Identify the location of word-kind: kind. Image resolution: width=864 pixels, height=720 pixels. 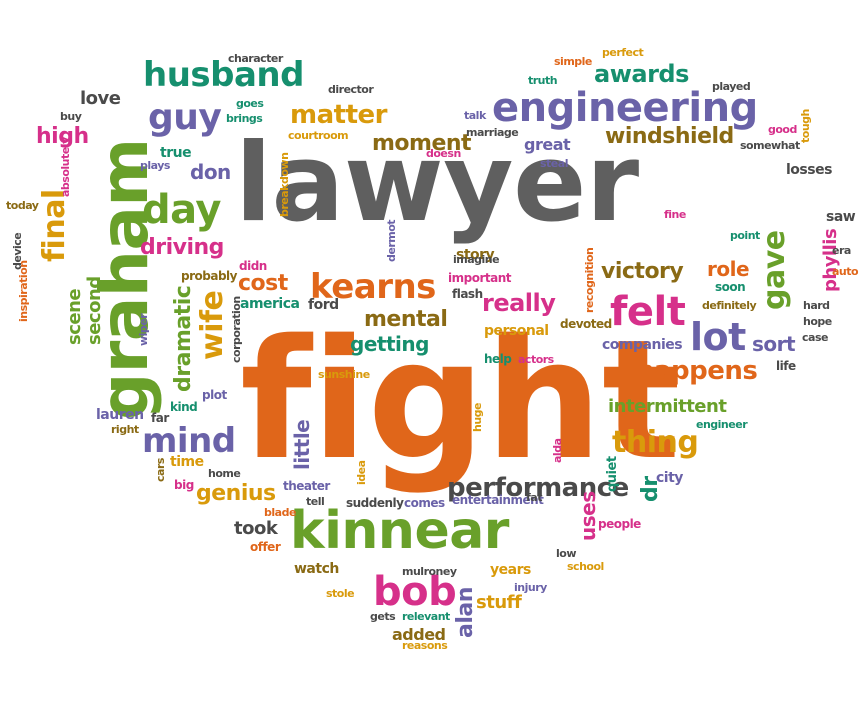
(184, 407).